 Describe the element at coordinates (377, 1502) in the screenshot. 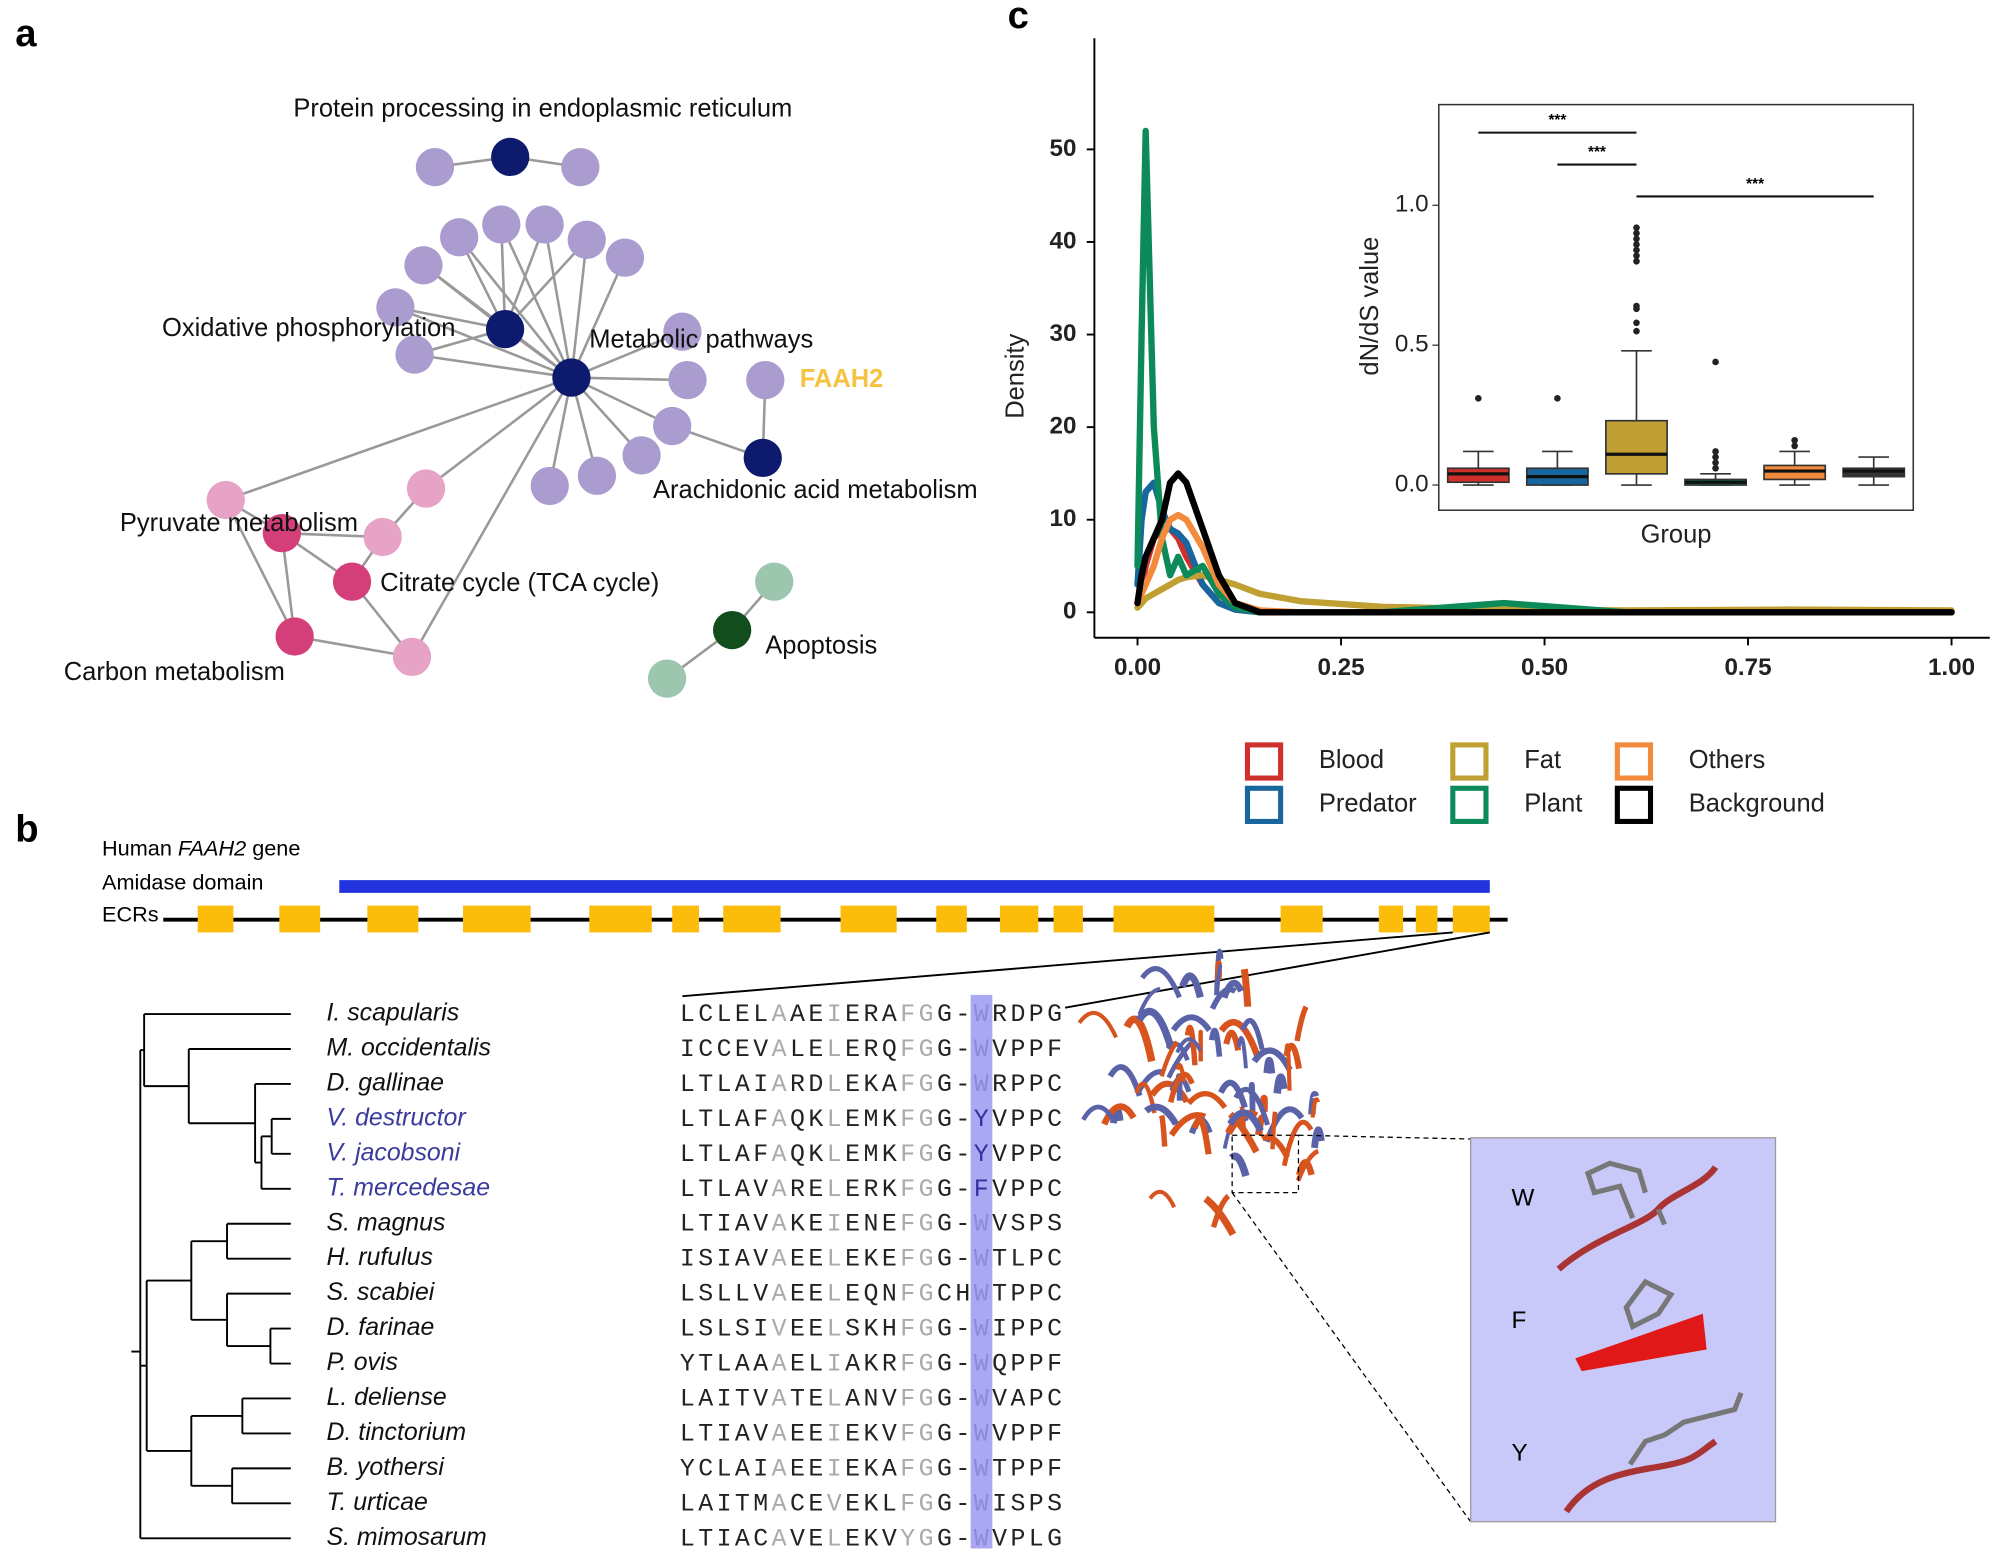

I see `species-name: T. urticae` at that location.